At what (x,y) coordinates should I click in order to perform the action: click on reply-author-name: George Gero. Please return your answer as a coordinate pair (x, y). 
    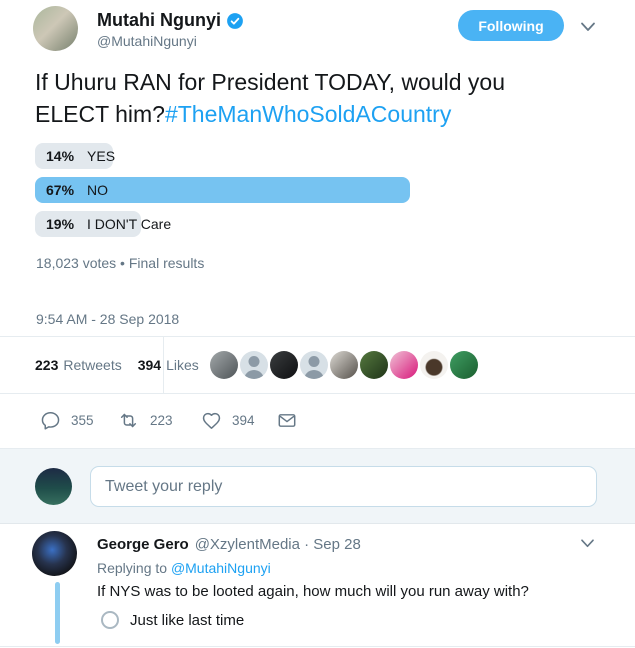
    Looking at the image, I should click on (143, 544).